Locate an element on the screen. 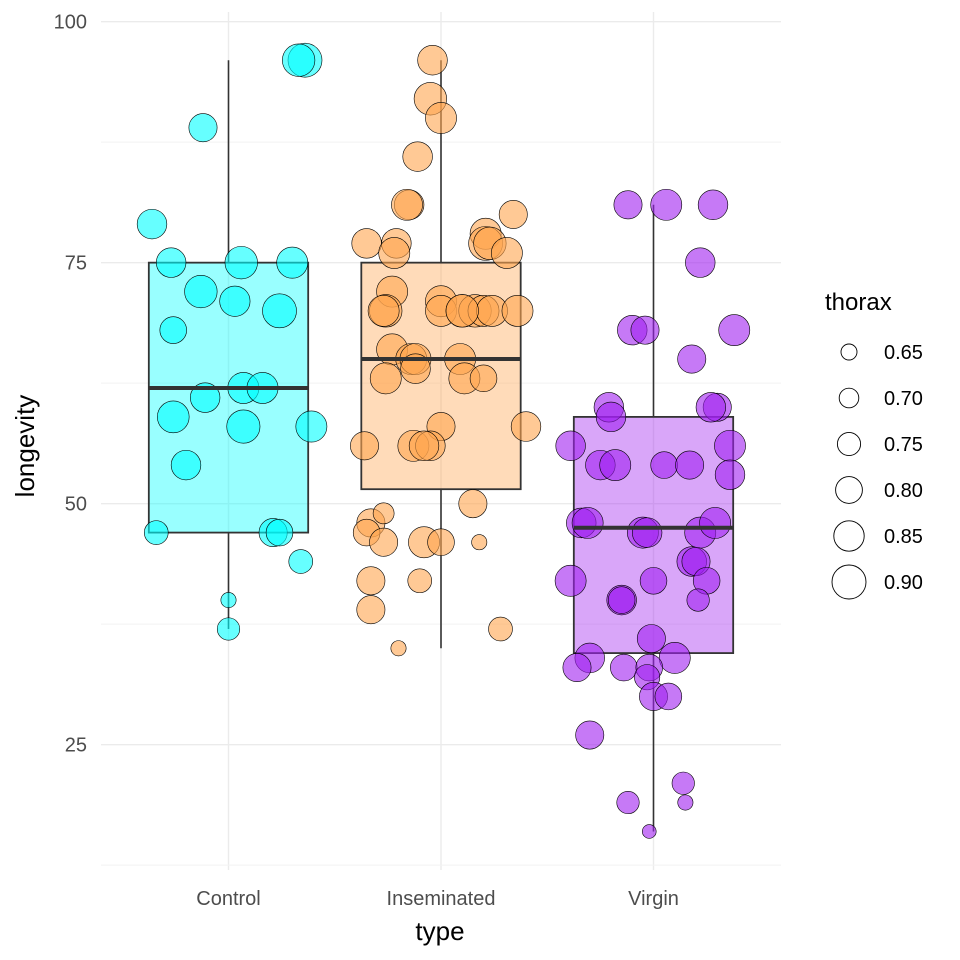 The height and width of the screenshot is (960, 960). legend-label: 0.75 is located at coordinates (903, 445).